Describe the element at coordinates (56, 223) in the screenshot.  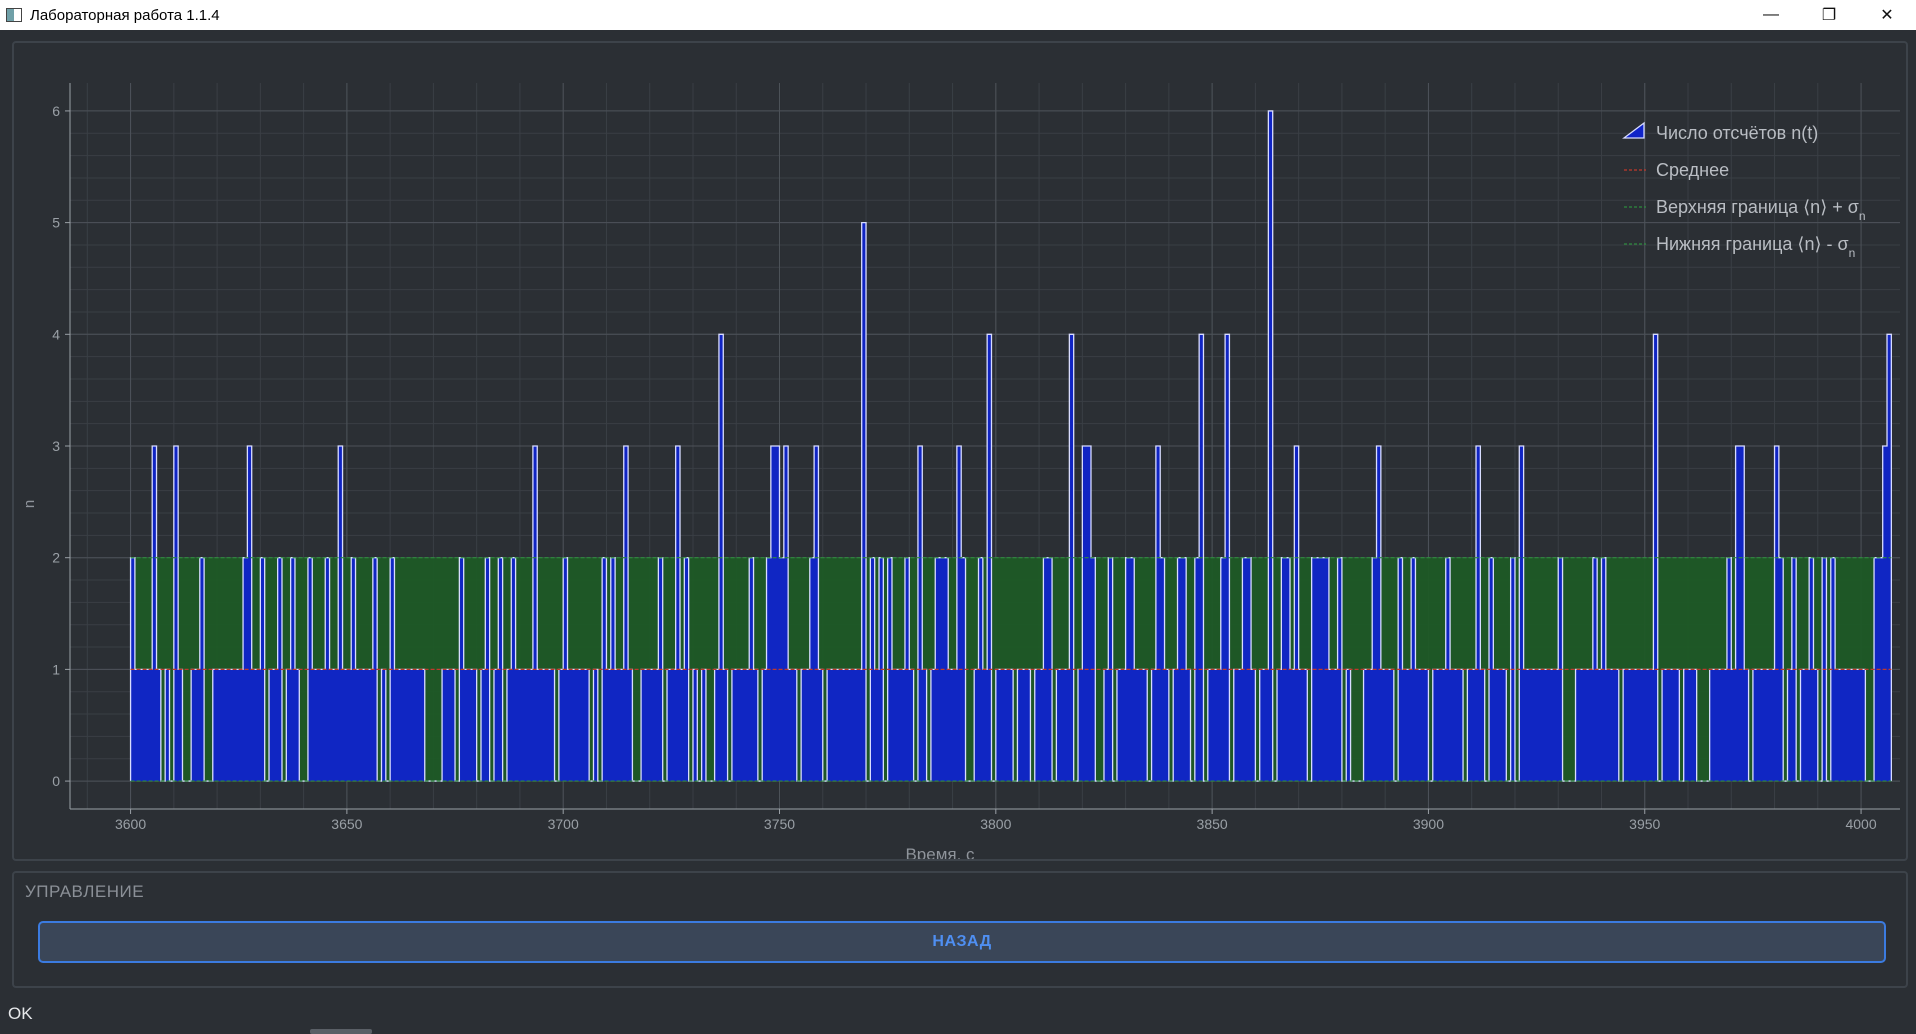
I see `y-tick-label: 5` at that location.